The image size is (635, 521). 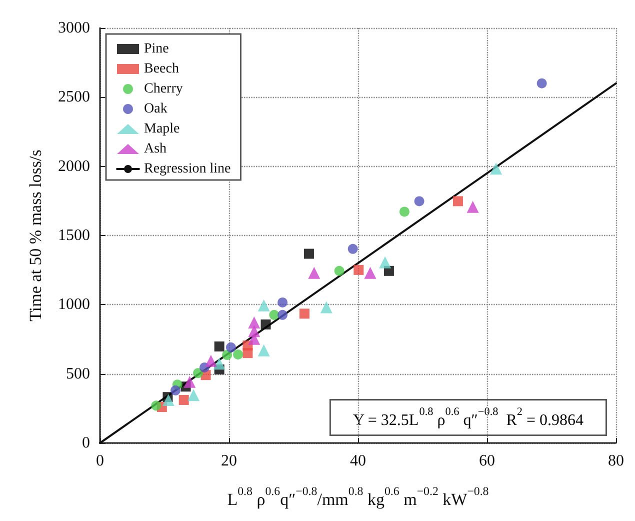 I want to click on x-tick-label: 0, so click(x=100, y=461).